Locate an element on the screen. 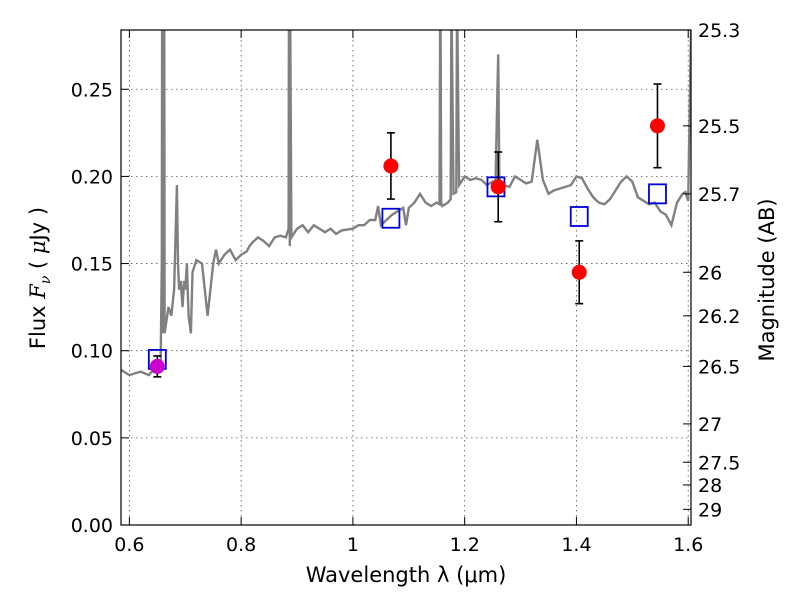 Image resolution: width=800 pixels, height=600 pixels. y-axis-label: Flux Fν ( μJy ) is located at coordinates (40, 278).